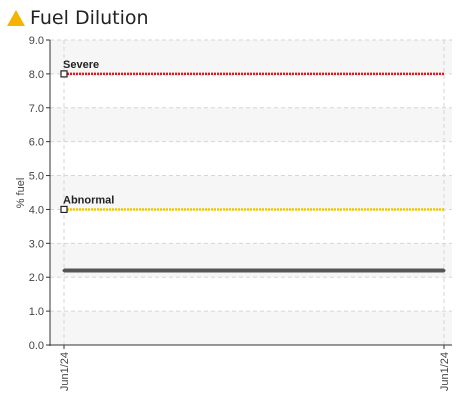 The width and height of the screenshot is (458, 402). I want to click on threshold-label-severe: Severe, so click(81, 65).